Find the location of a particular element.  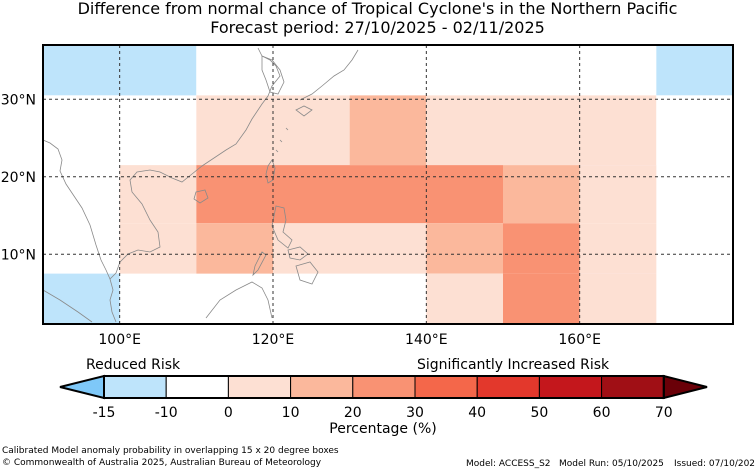

japan-outline is located at coordinates (327, 83).